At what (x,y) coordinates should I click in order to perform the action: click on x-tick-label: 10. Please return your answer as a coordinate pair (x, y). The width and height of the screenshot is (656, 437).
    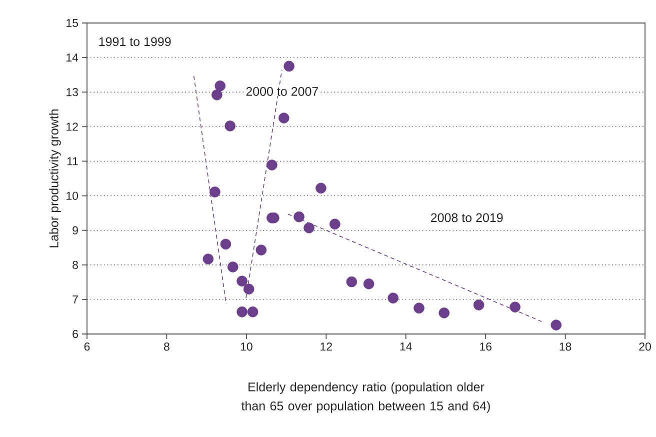
    Looking at the image, I should click on (246, 346).